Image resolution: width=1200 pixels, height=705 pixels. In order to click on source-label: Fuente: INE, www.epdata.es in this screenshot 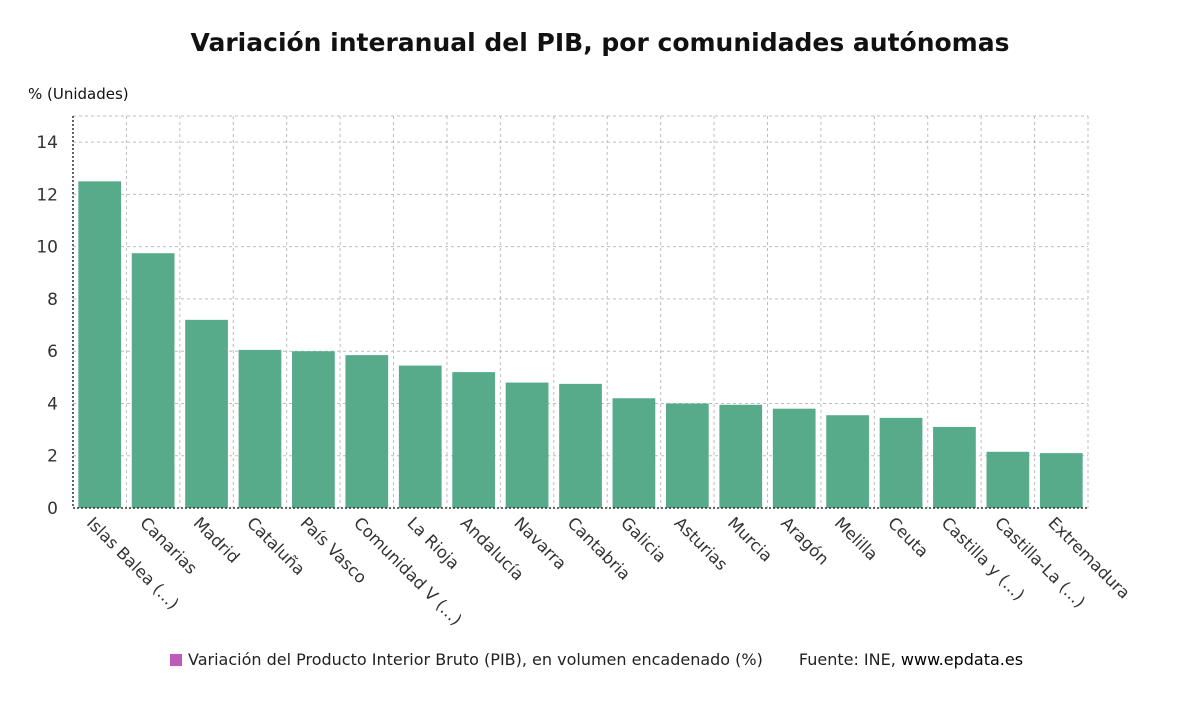, I will do `click(911, 659)`.